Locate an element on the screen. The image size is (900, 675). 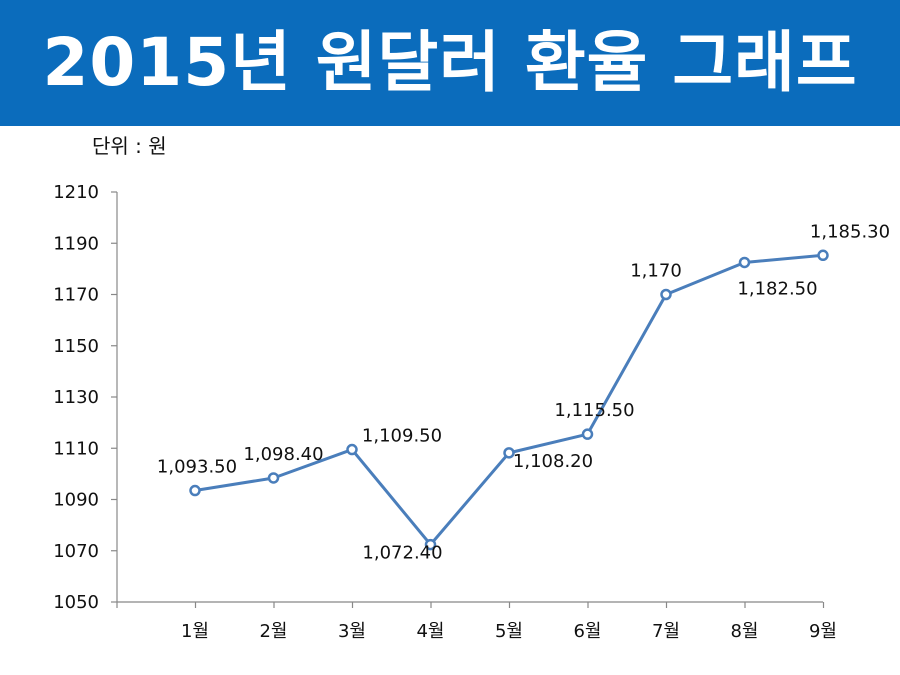
x-tick-label: 9월 is located at coordinates (823, 631).